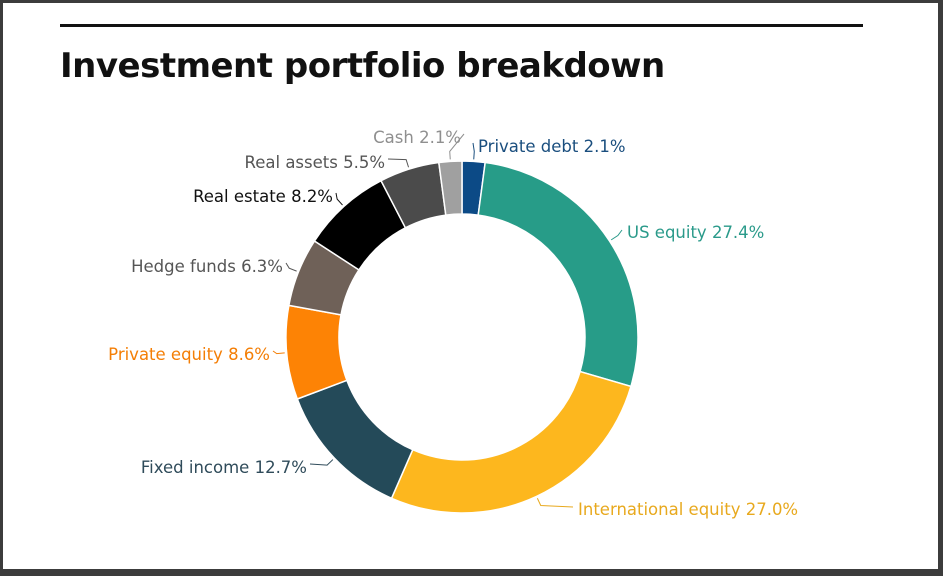  Describe the element at coordinates (189, 354) in the screenshot. I see `slice-label-private-equity: Private equity 8.6%` at that location.